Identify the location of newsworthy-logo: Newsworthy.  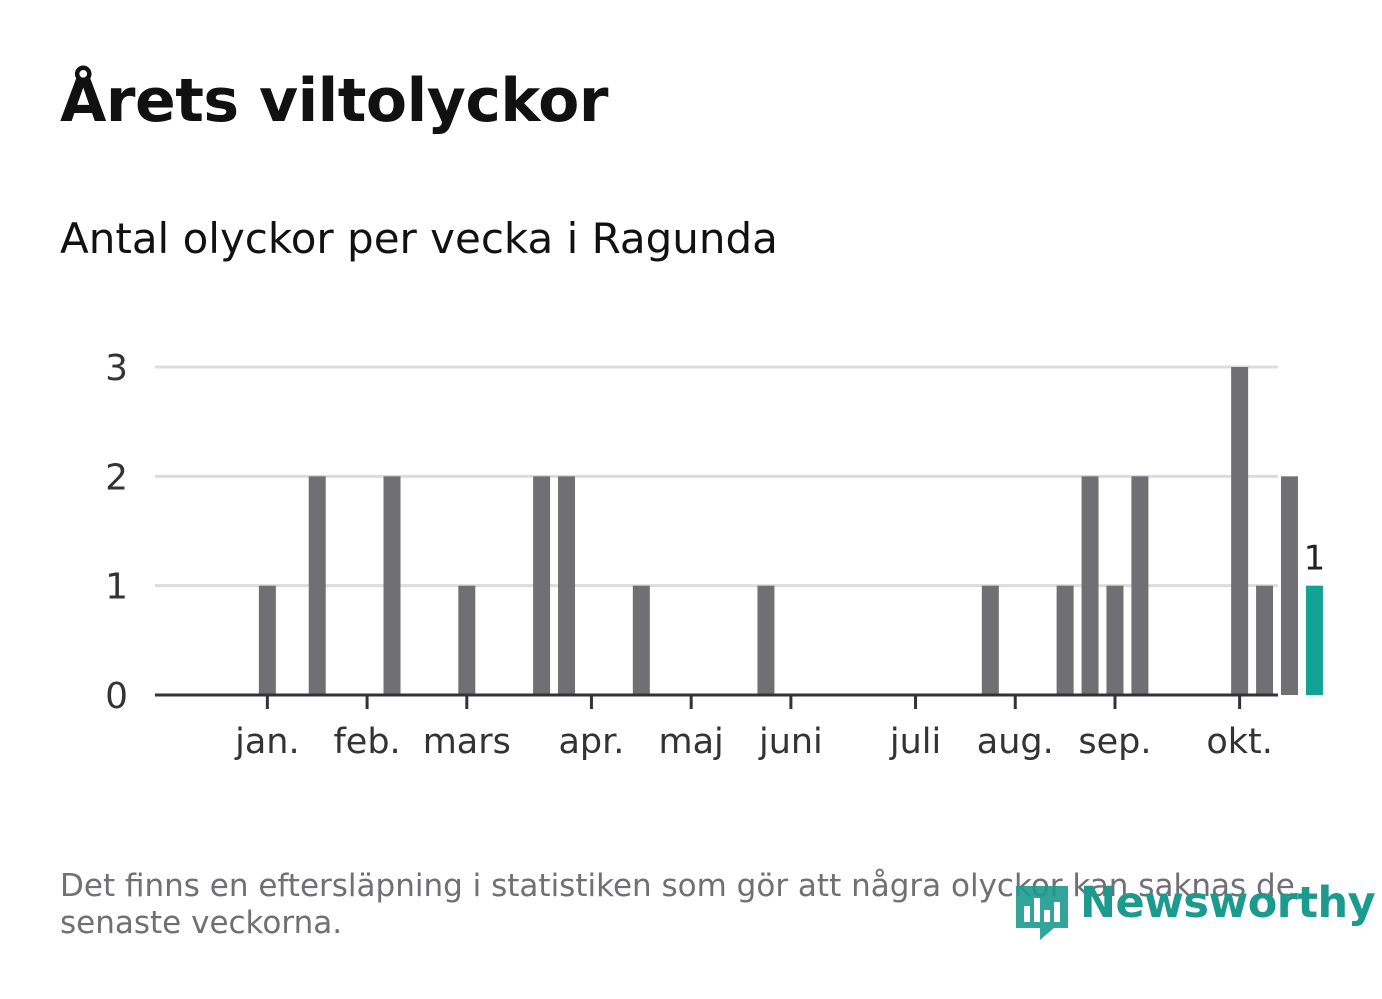
(1193, 910).